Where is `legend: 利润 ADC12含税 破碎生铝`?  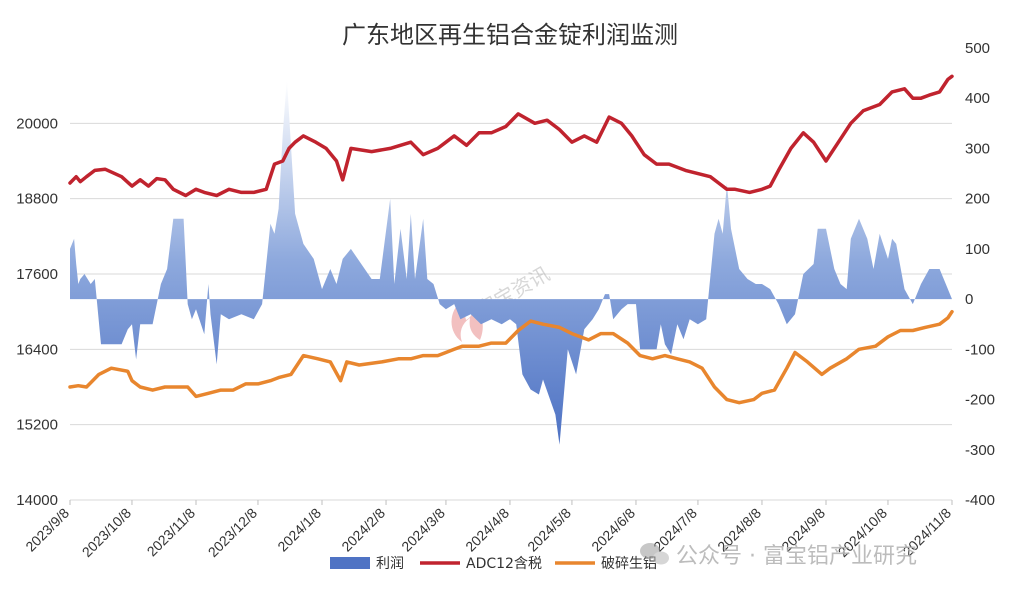
legend: 利润 ADC12含税 破碎生铝 is located at coordinates (493, 564).